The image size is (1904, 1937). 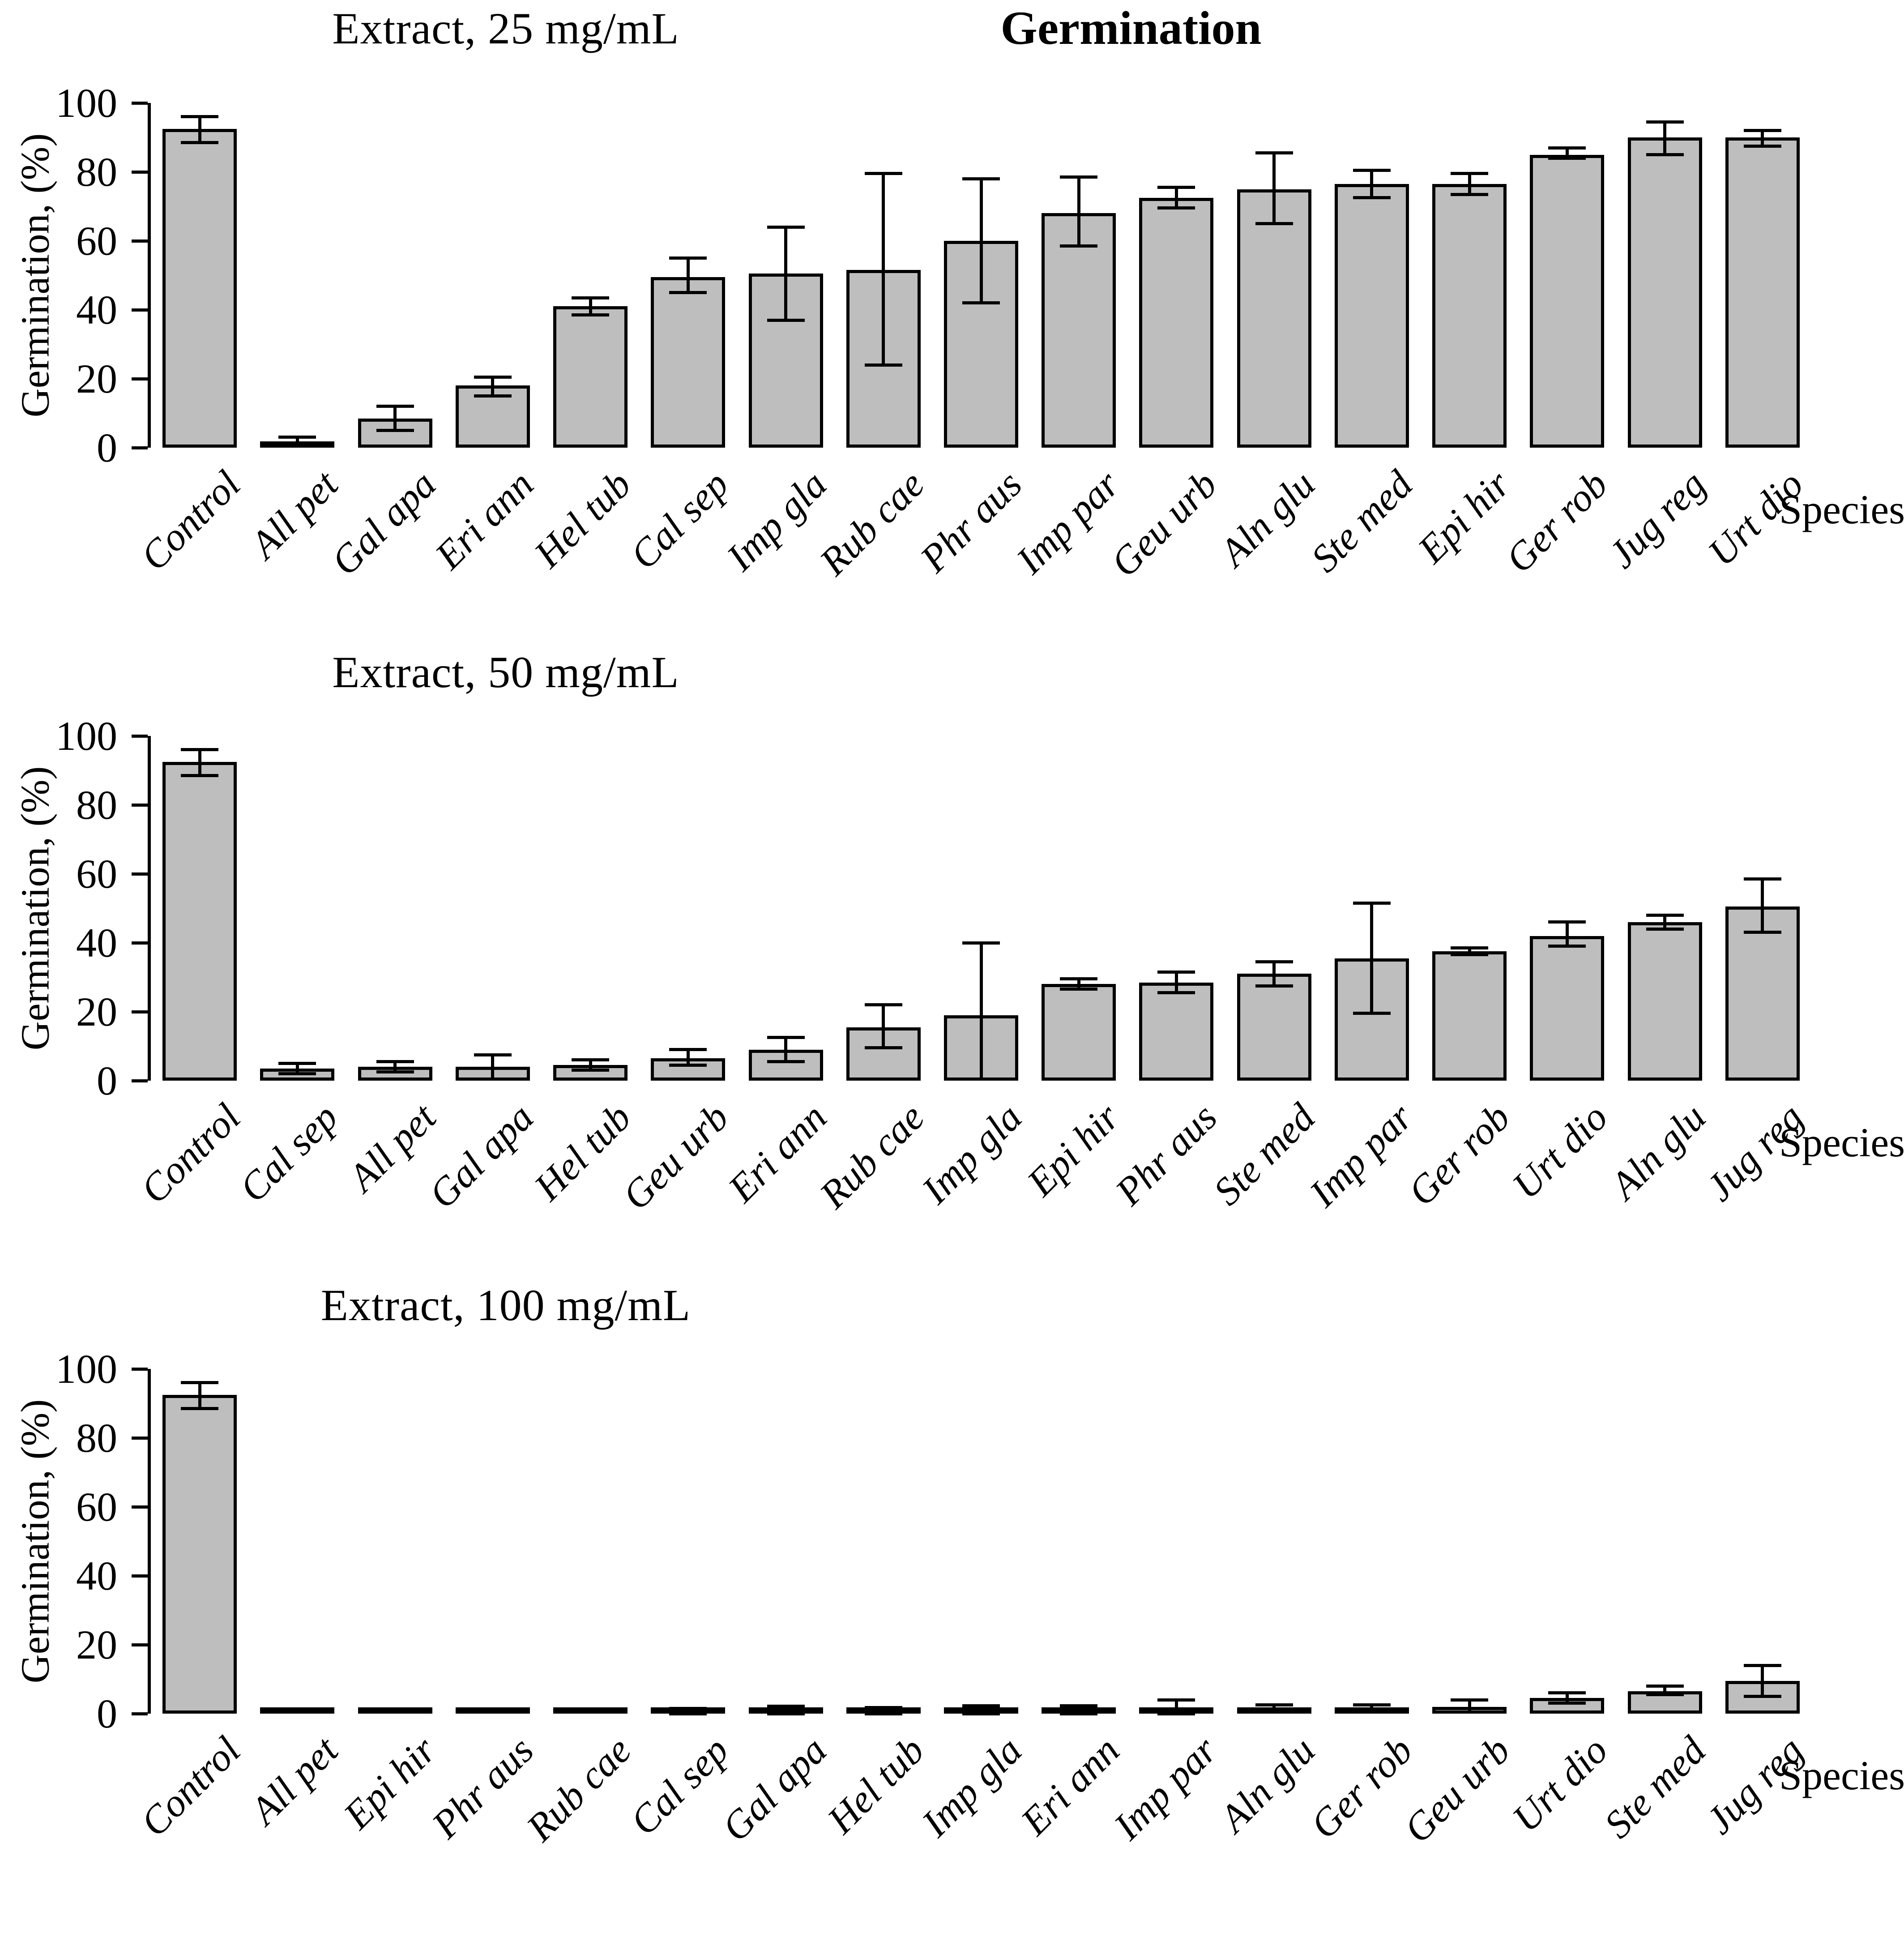 I want to click on bar-rub-cae, so click(x=590, y=1710).